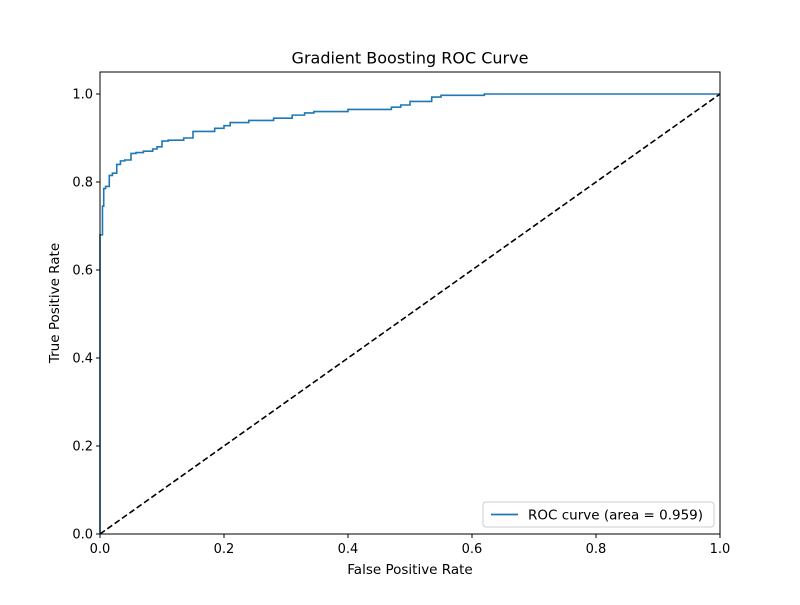 The width and height of the screenshot is (800, 605). Describe the element at coordinates (82, 535) in the screenshot. I see `y-tick-label: 0.0` at that location.